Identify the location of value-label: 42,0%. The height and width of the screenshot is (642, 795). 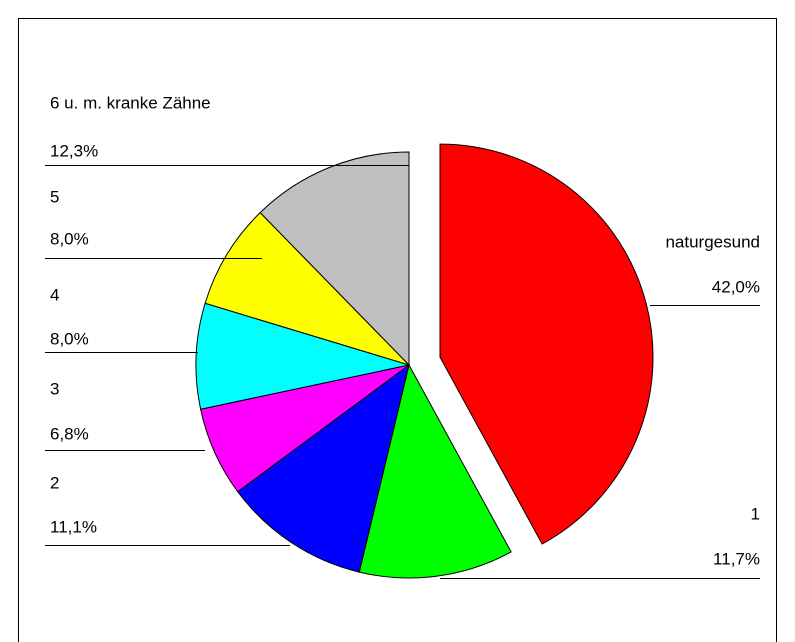
(736, 286).